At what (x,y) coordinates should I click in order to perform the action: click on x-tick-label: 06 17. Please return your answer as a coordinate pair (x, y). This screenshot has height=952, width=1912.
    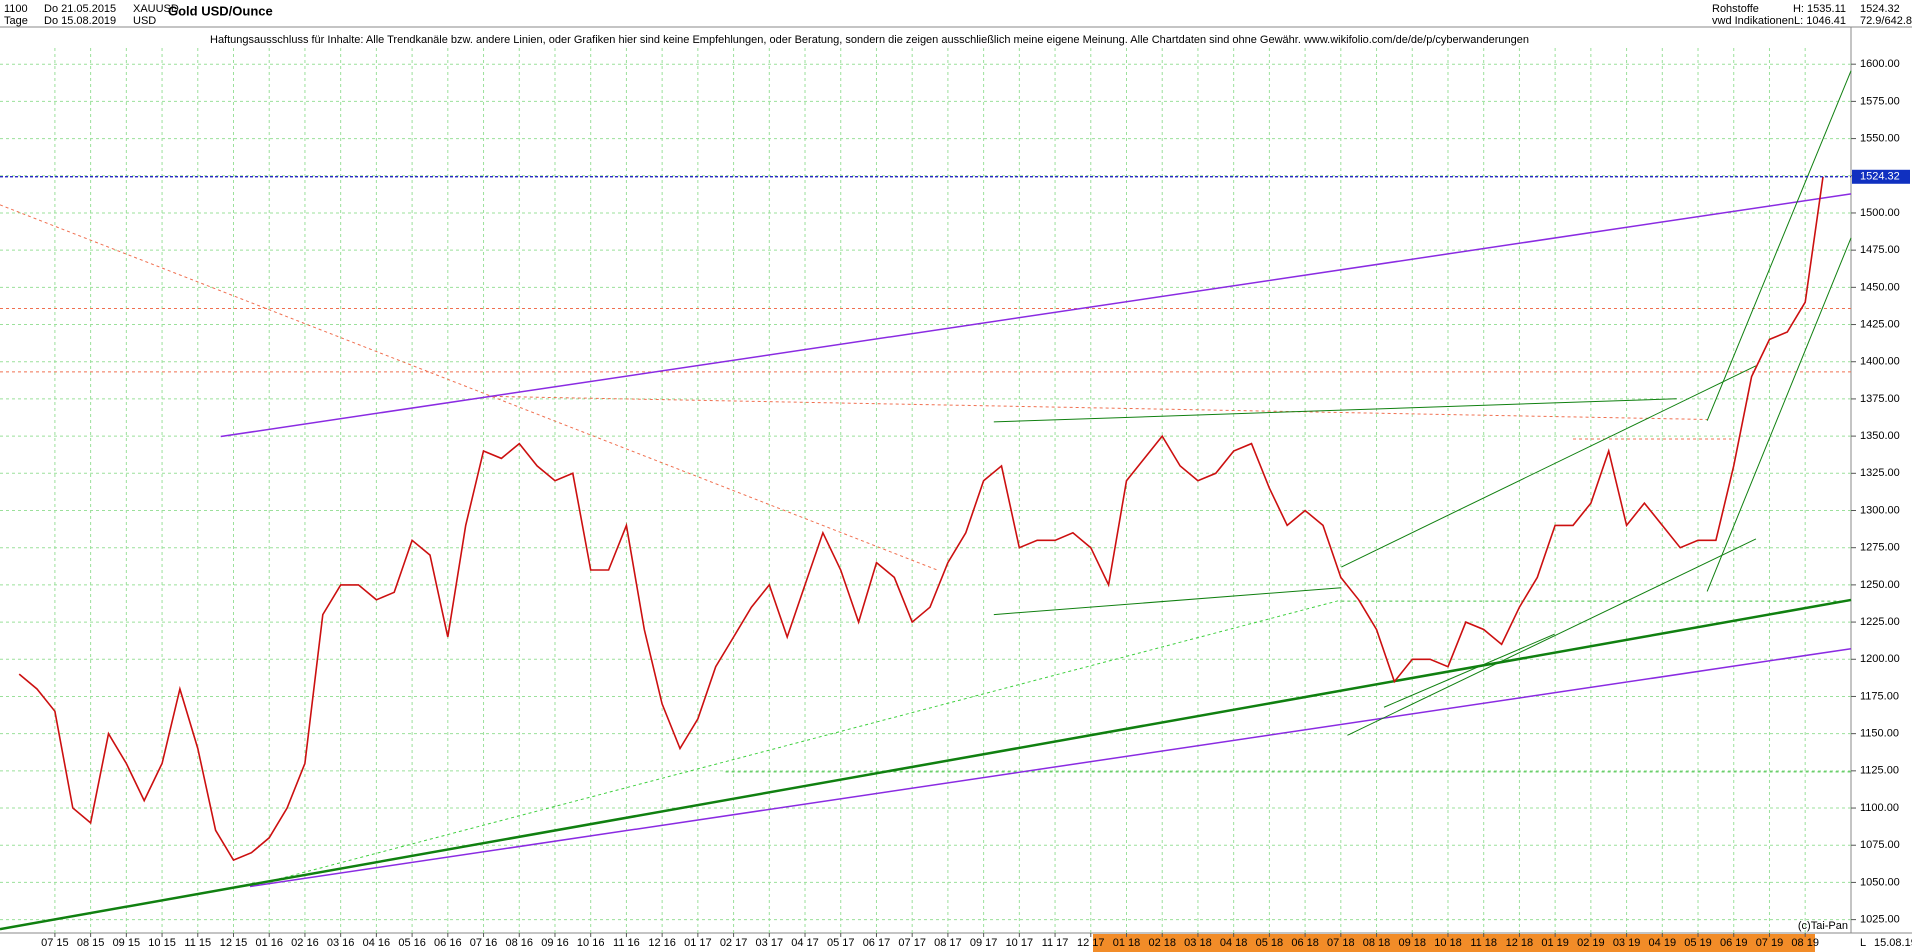
    Looking at the image, I should click on (877, 943).